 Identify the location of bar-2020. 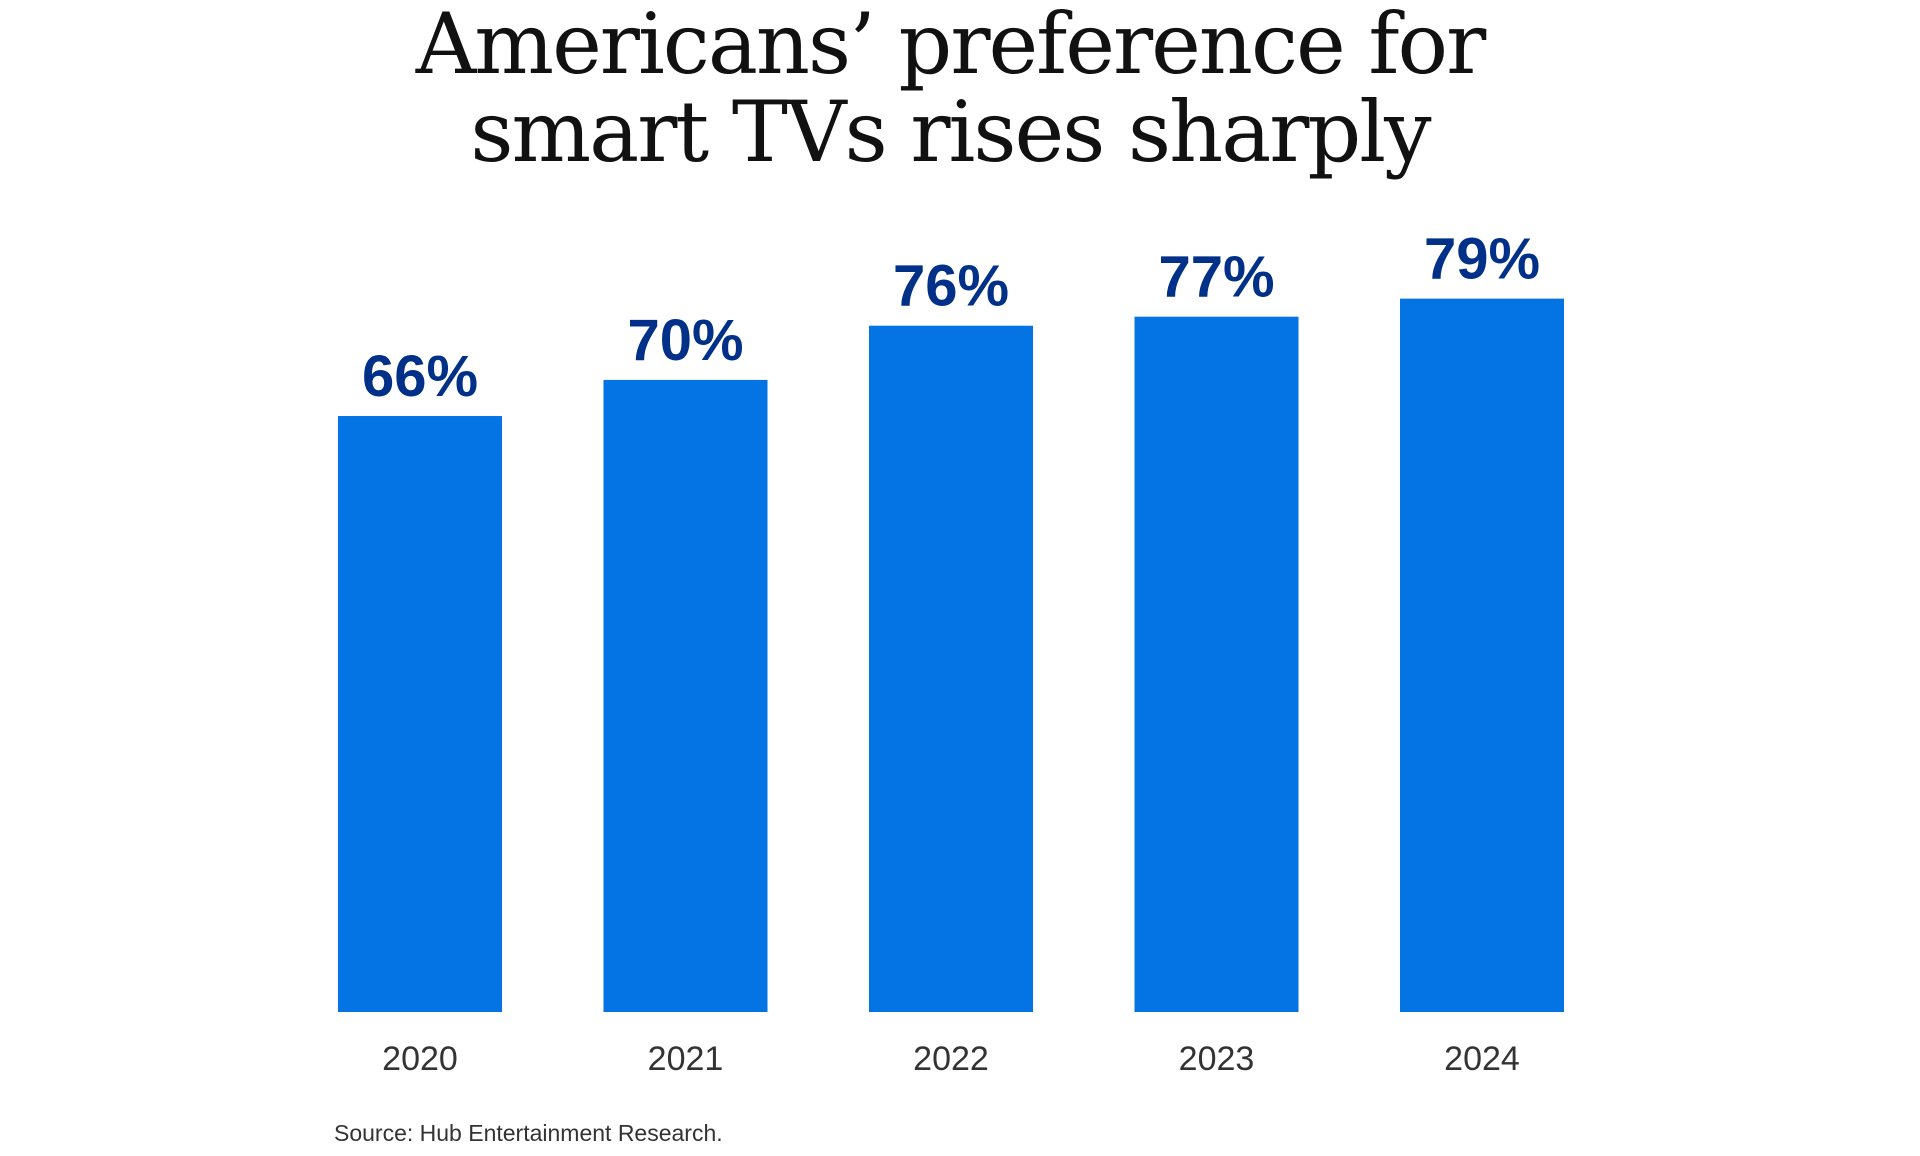
(420, 714).